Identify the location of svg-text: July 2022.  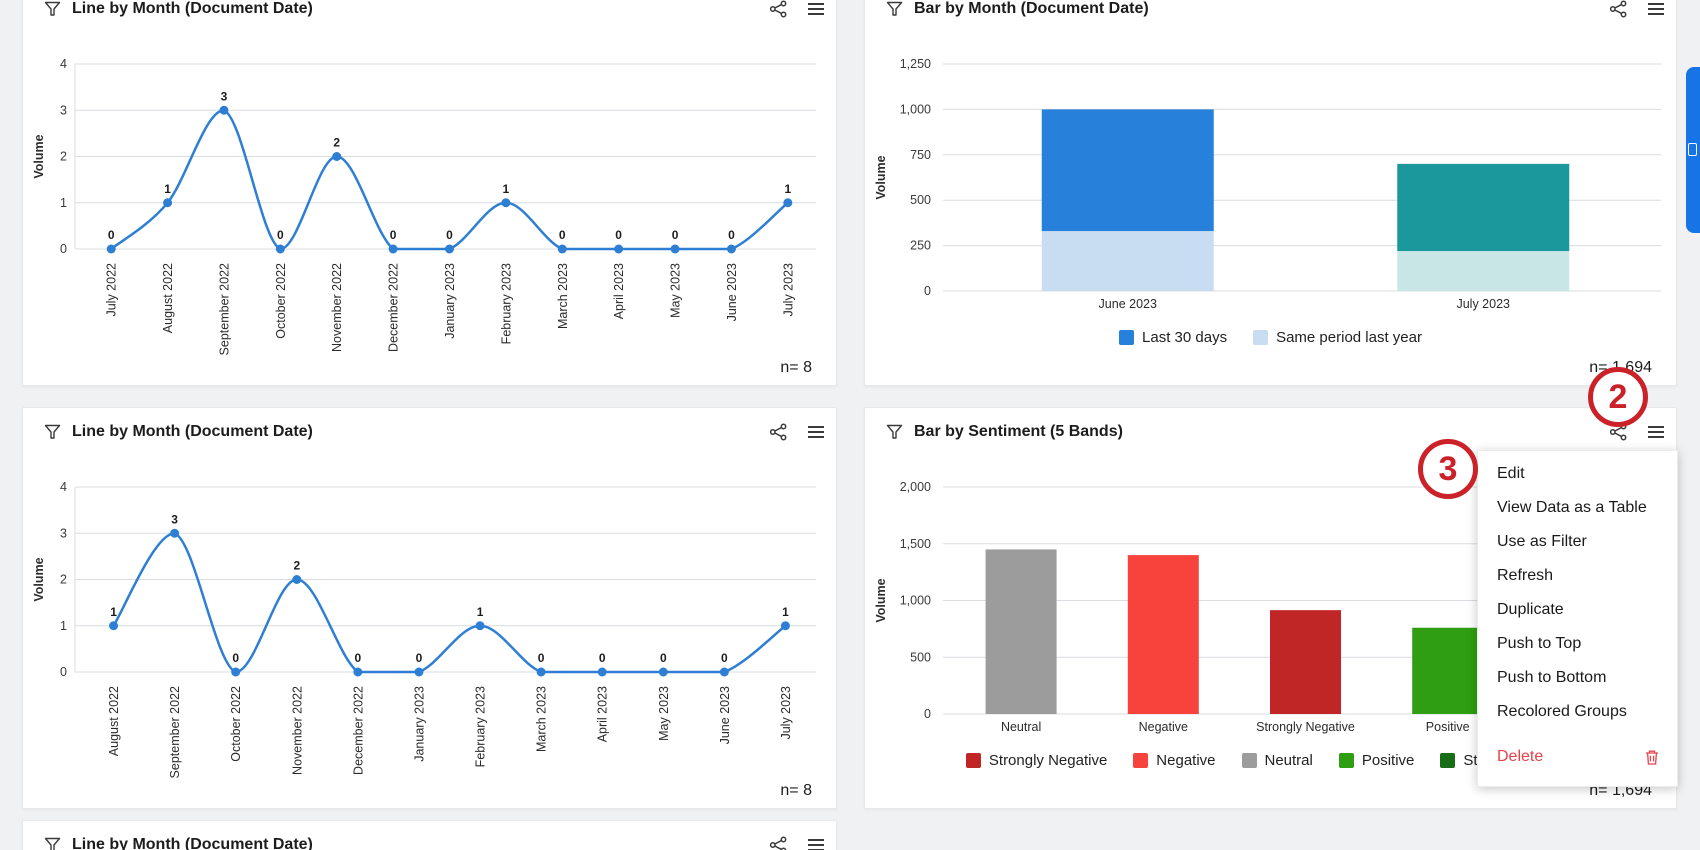
(112, 290).